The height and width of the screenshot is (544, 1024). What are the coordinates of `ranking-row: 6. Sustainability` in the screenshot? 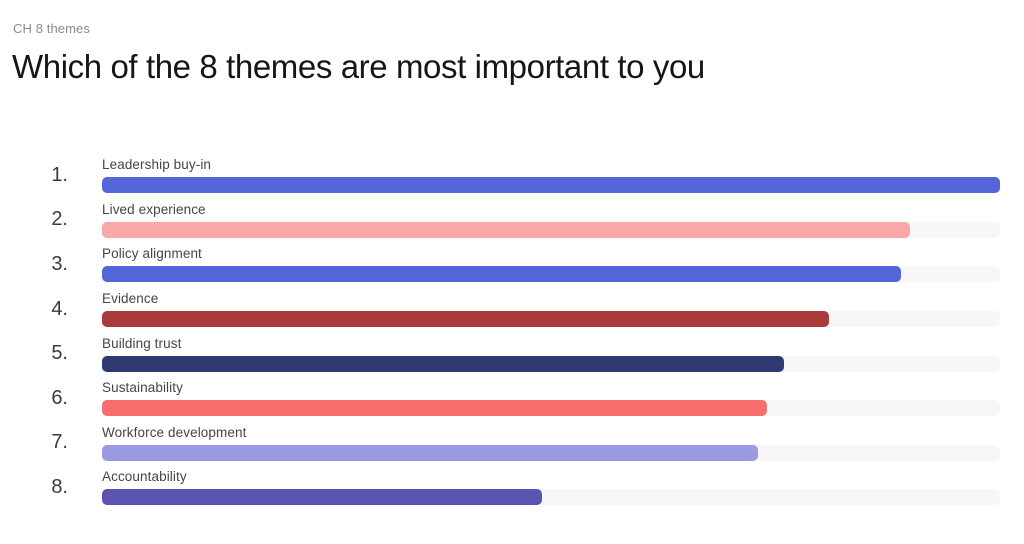 It's located at (500, 398).